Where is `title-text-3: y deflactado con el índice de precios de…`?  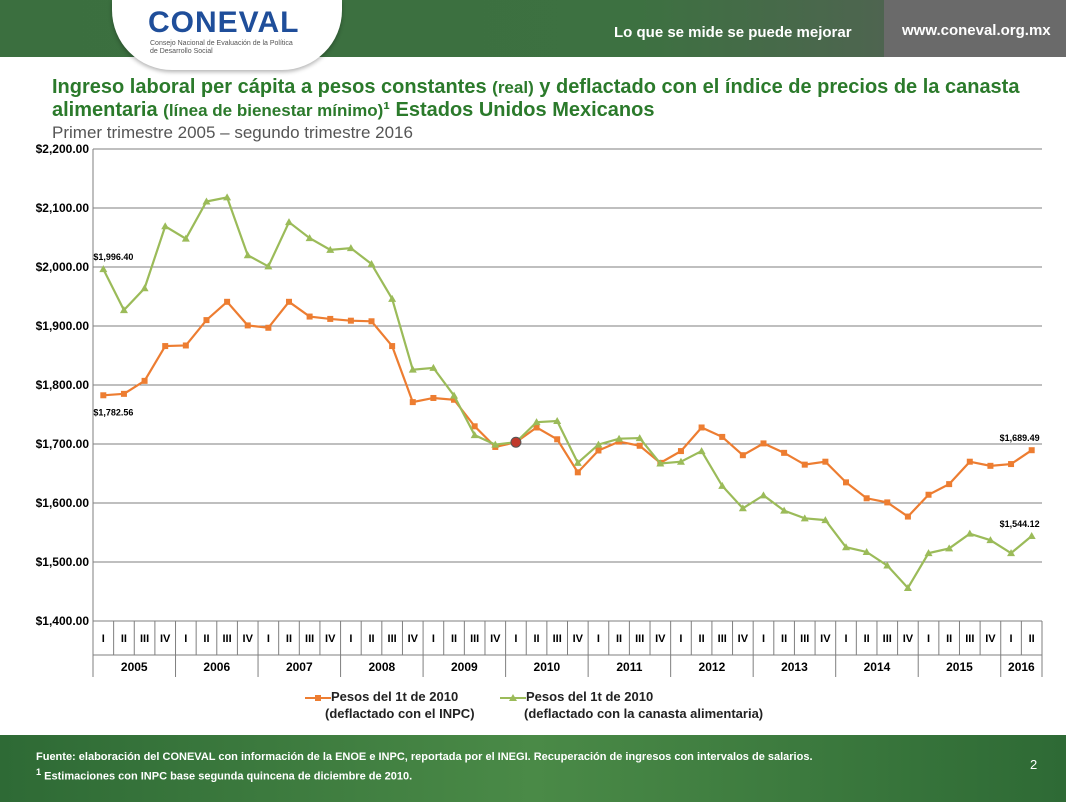
title-text-3: y deflactado con el índice de precios de… is located at coordinates (536, 98).